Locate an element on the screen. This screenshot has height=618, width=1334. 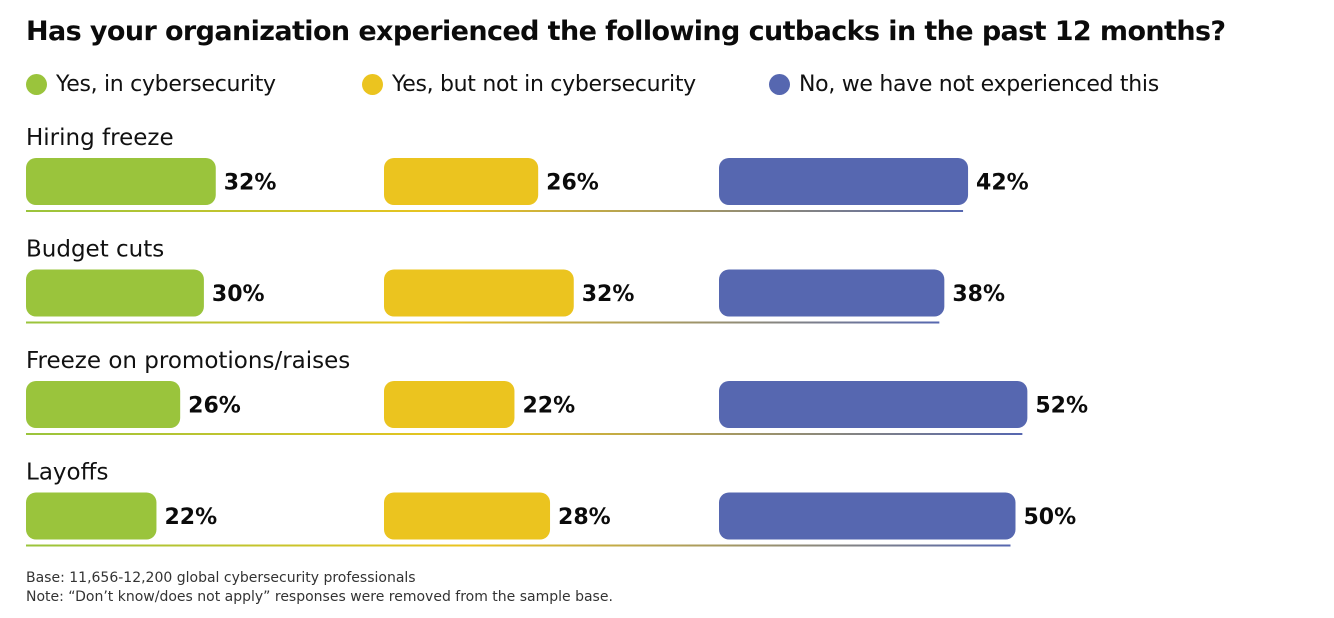
legend-item-yes-not-cybersecurity: Yes, but not in cybersecurity is located at coordinates (529, 84).